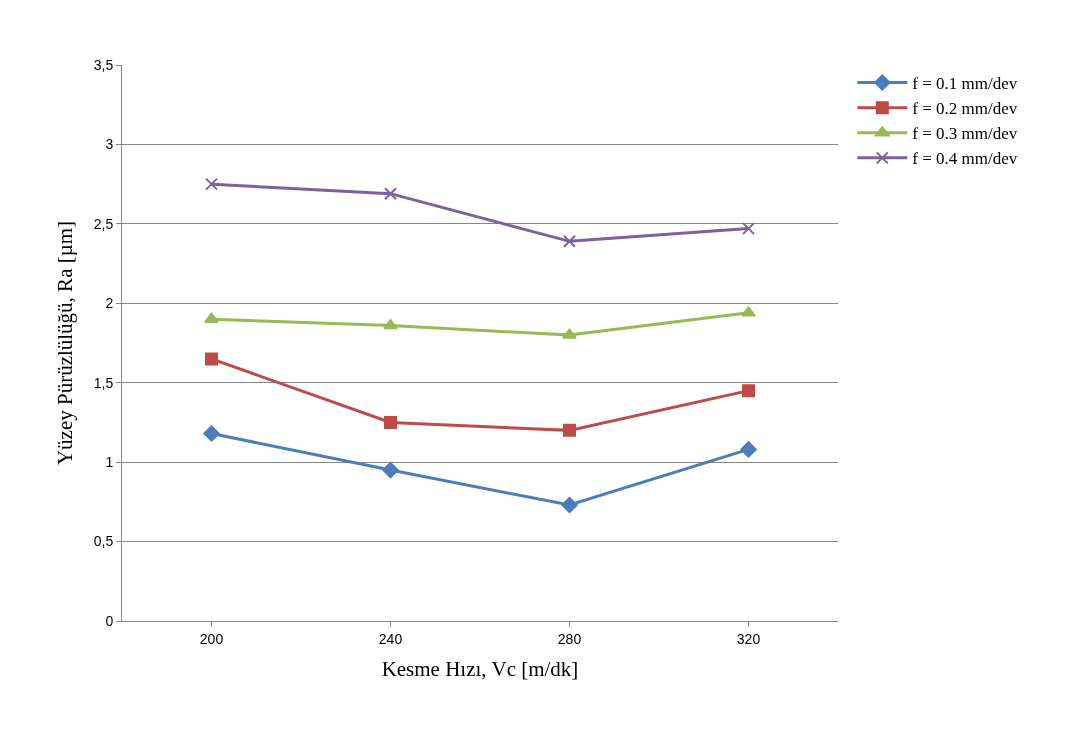 Image resolution: width=1084 pixels, height=729 pixels. I want to click on x-tick-label: 200, so click(211, 638).